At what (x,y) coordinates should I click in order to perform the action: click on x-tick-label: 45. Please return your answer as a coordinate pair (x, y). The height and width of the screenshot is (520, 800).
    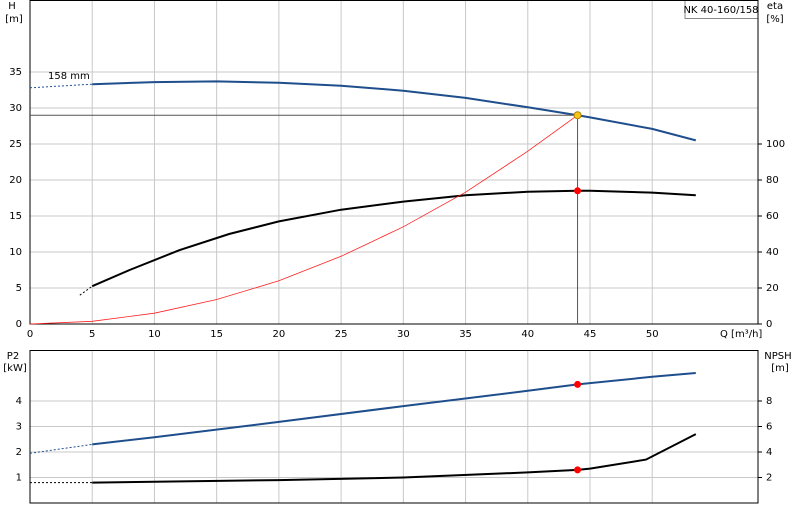
    Looking at the image, I should click on (590, 334).